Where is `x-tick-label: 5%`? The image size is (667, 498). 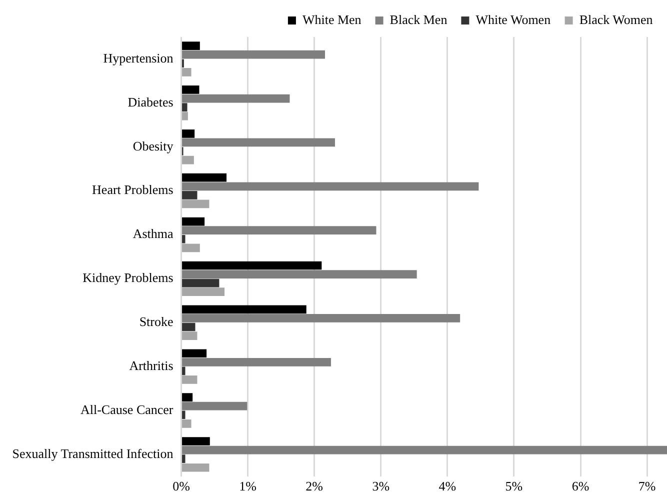 x-tick-label: 5% is located at coordinates (514, 486).